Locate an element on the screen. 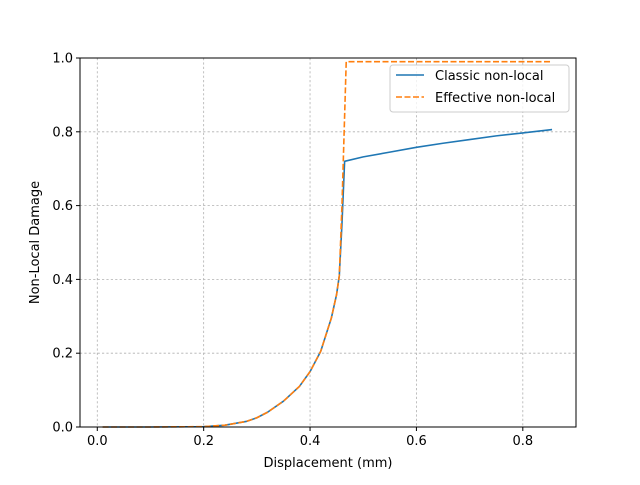  y-tick-label: 0.6 is located at coordinates (62, 206).